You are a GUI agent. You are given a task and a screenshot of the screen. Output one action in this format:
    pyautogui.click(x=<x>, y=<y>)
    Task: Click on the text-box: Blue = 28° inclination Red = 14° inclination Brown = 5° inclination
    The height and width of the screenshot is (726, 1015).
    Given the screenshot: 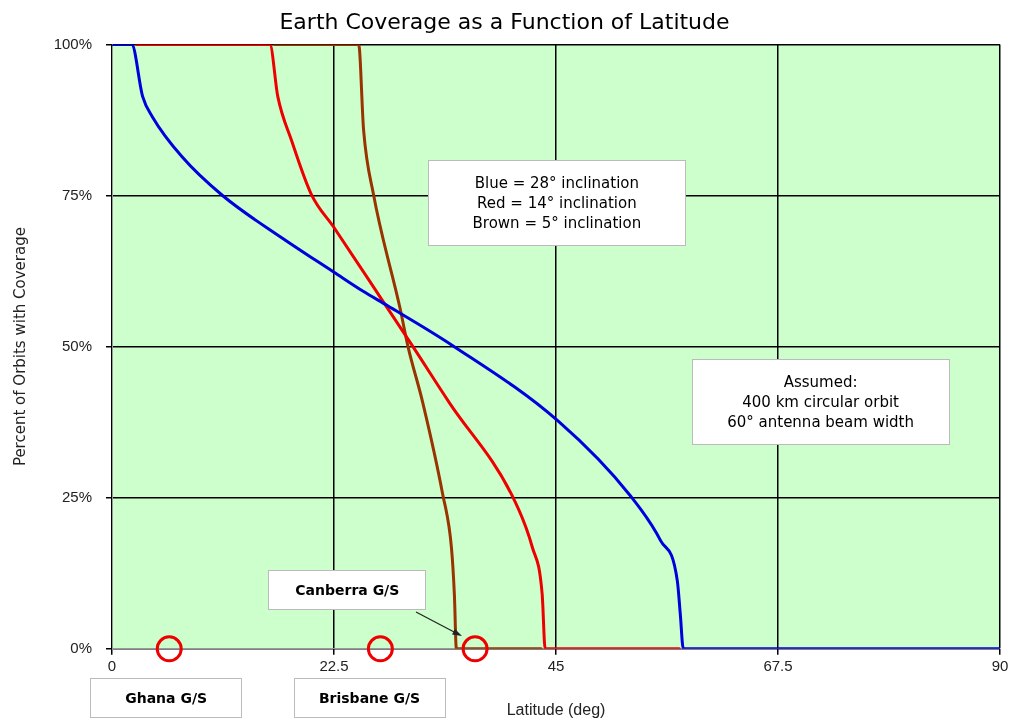 What is the action you would take?
    pyautogui.click(x=556, y=202)
    